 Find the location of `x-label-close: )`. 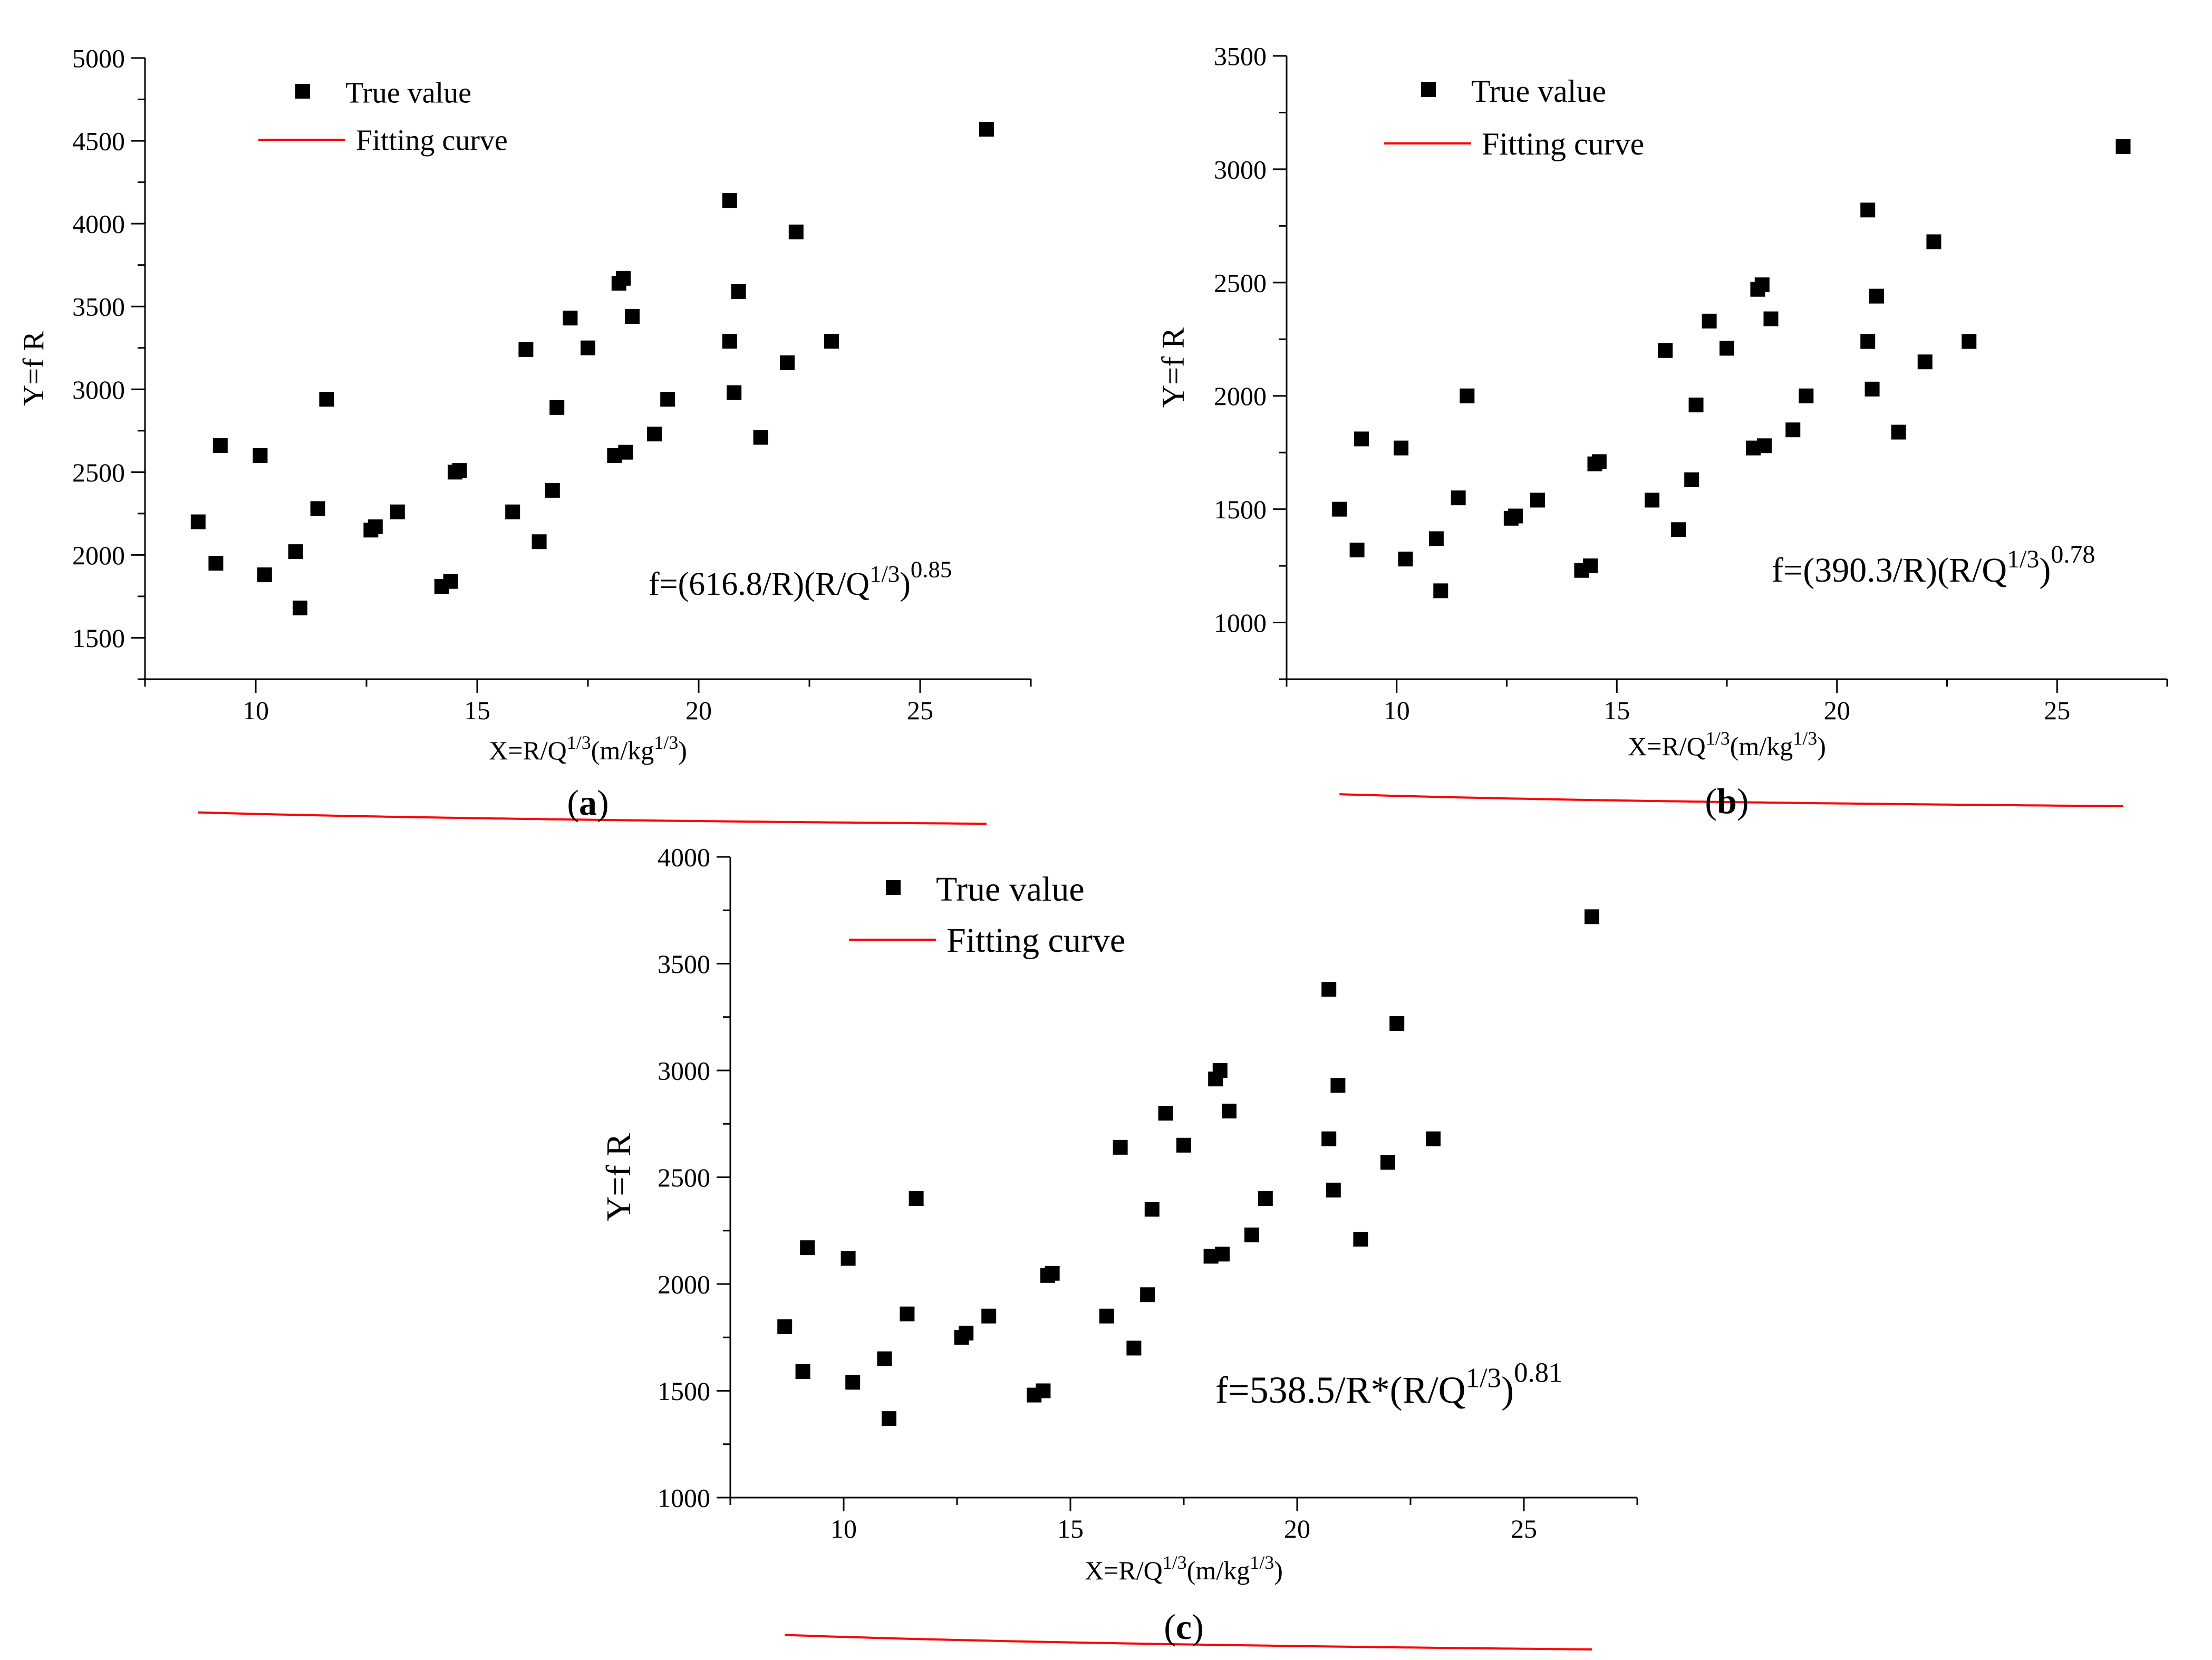

x-label-close: ) is located at coordinates (683, 751).